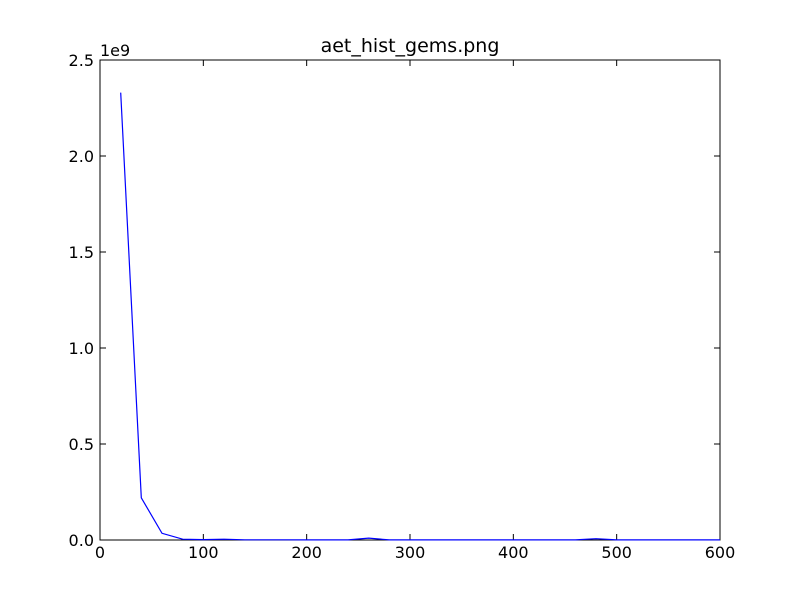  What do you see at coordinates (203, 552) in the screenshot?
I see `x-tick-label: 100` at bounding box center [203, 552].